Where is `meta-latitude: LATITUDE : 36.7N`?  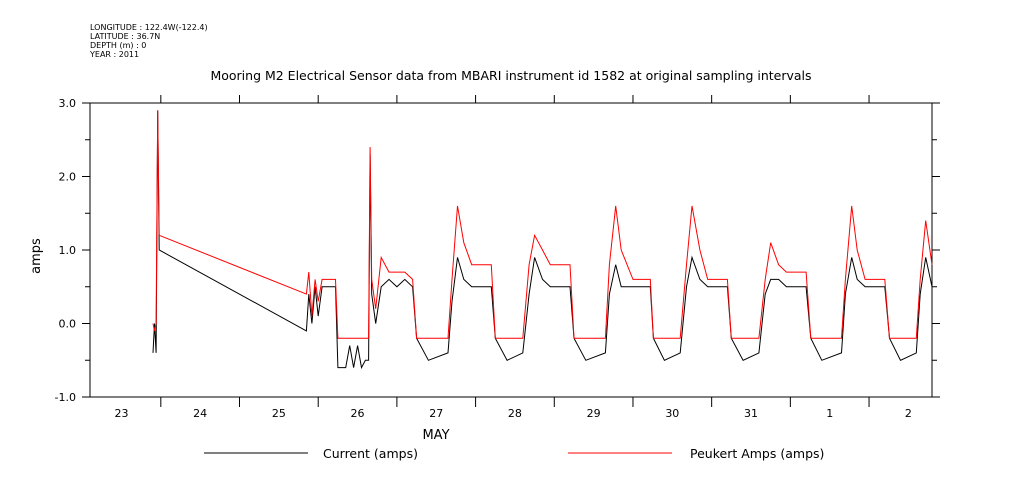
meta-latitude: LATITUDE : 36.7N is located at coordinates (125, 36).